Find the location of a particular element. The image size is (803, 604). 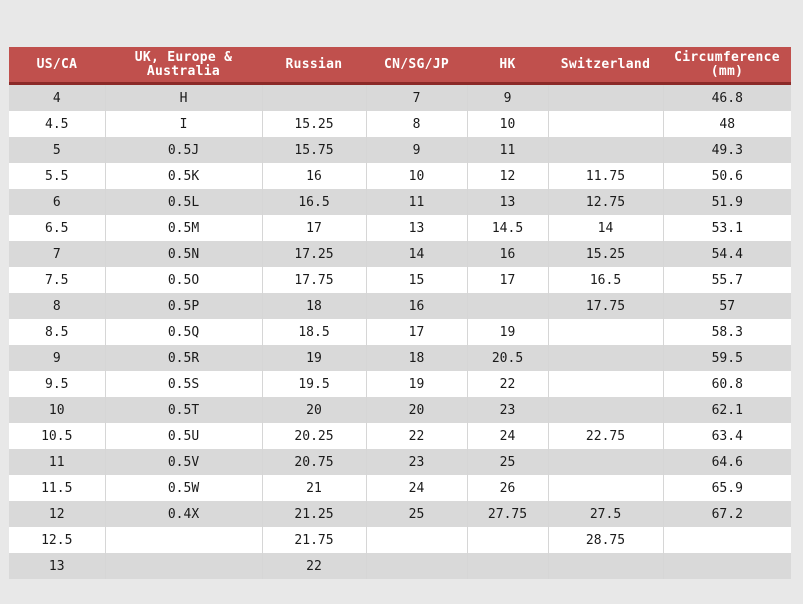

cell-hk: 22 is located at coordinates (508, 384).